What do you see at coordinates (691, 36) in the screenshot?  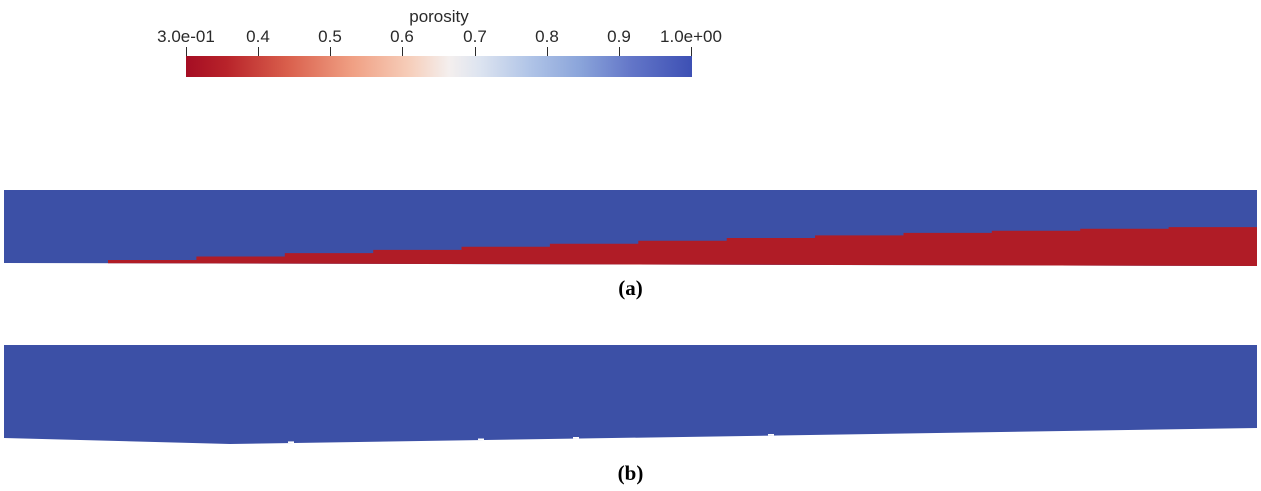 I see `colorbar-tick-label: 1.0e+00` at bounding box center [691, 36].